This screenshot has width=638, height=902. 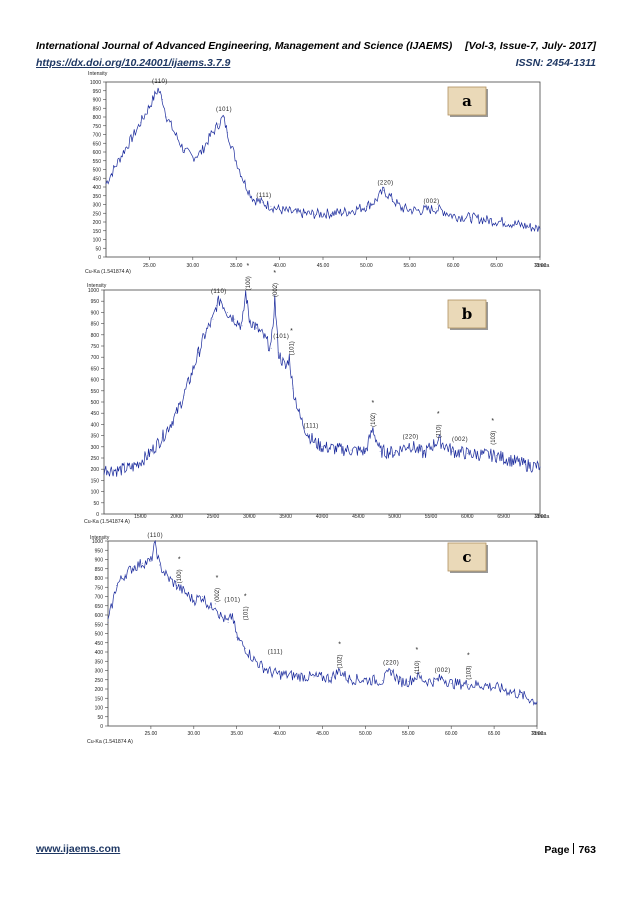 I want to click on y-tick-label: 800, so click(x=99, y=579).